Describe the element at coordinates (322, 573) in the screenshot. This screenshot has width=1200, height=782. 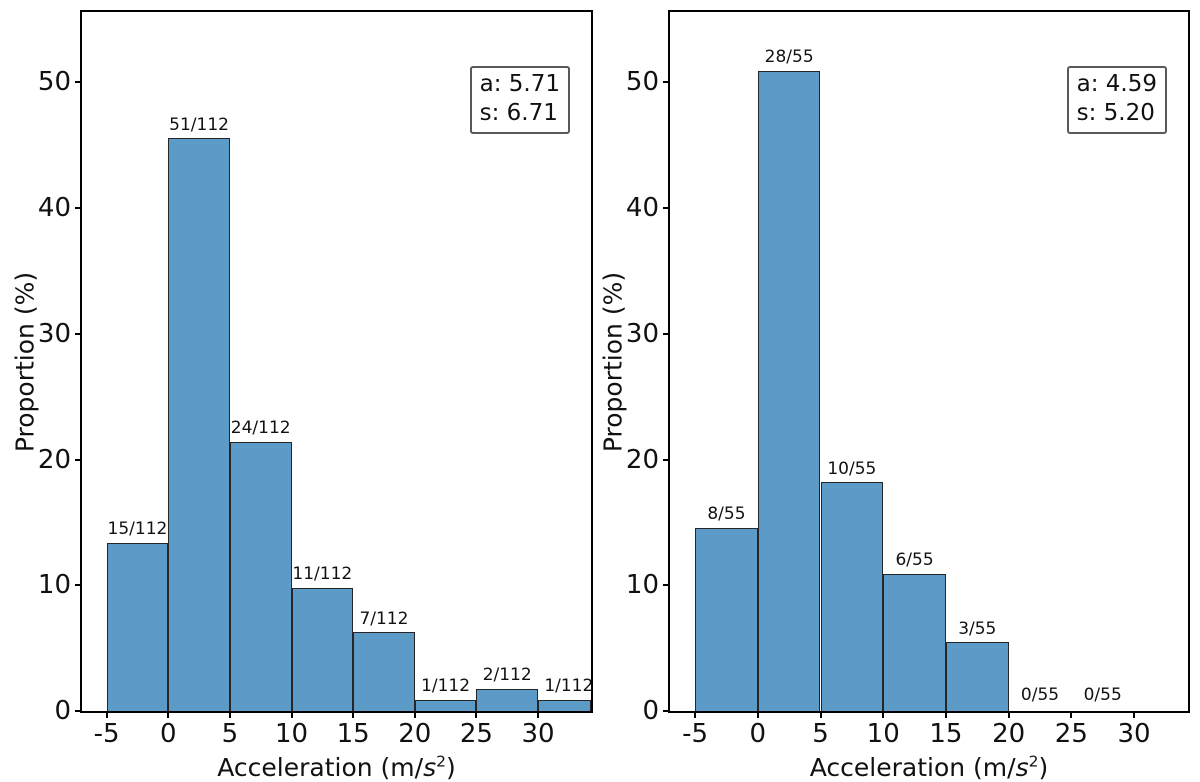
I see `bar-count-label: 11/112` at that location.